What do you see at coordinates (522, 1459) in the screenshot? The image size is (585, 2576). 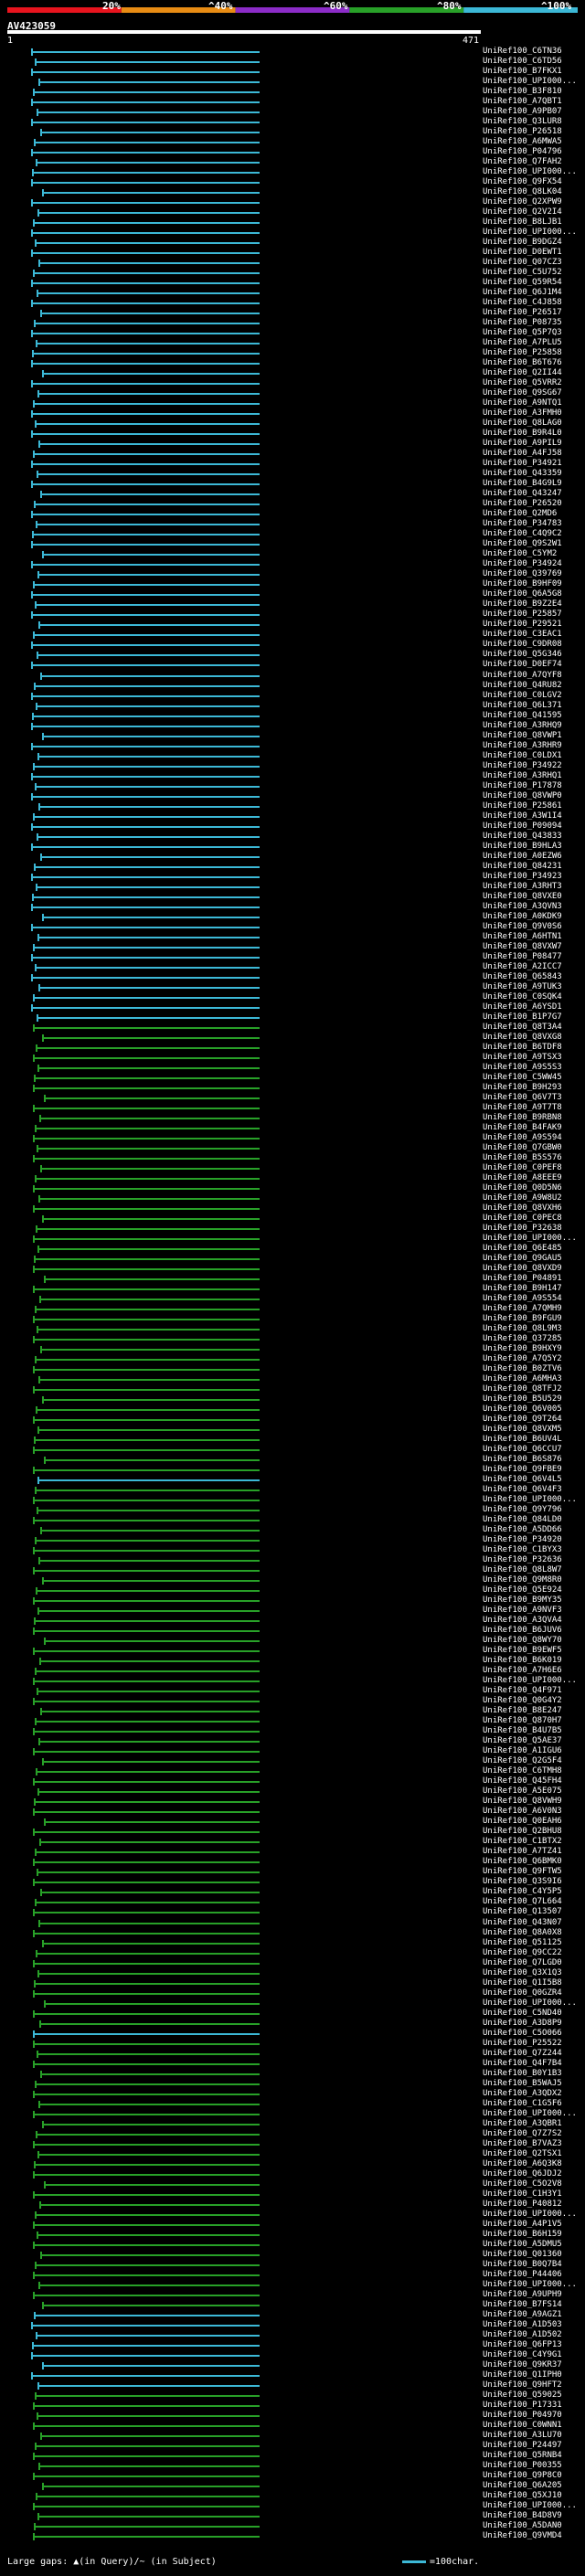 I see `hit-label: UniRef100_B6S876` at bounding box center [522, 1459].